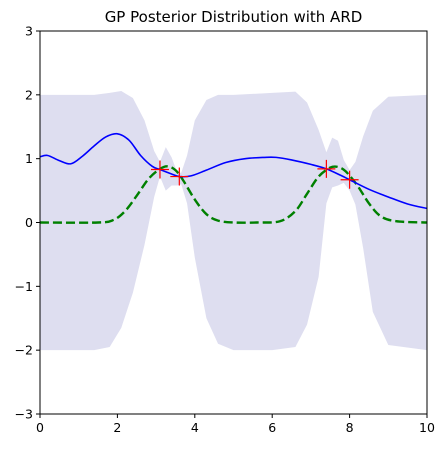 The height and width of the screenshot is (449, 446). What do you see at coordinates (24, 350) in the screenshot?
I see `y-tick-label: −2` at bounding box center [24, 350].